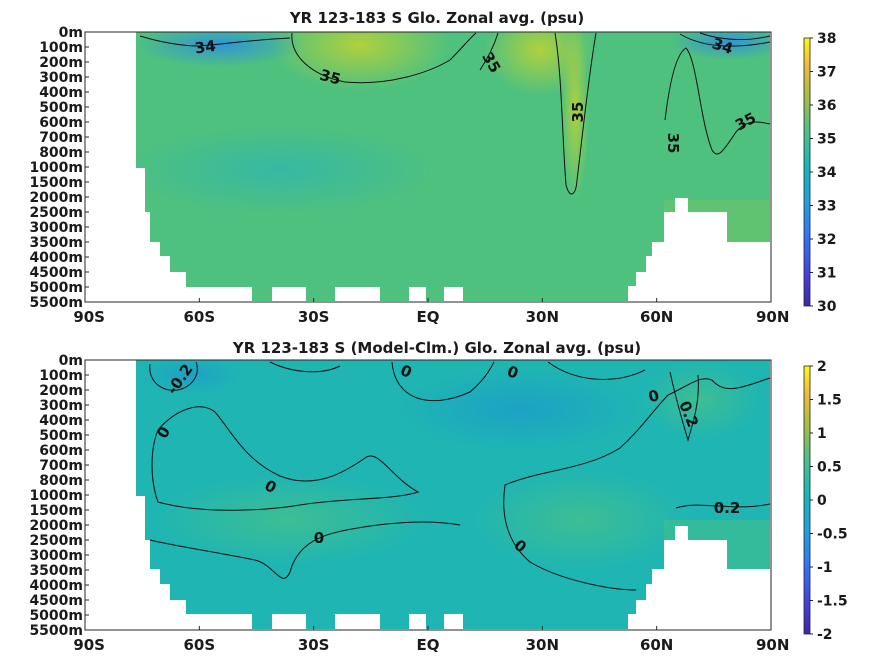  What do you see at coordinates (288, 170) in the screenshot?
I see `panel-1-intermediate-water` at bounding box center [288, 170].